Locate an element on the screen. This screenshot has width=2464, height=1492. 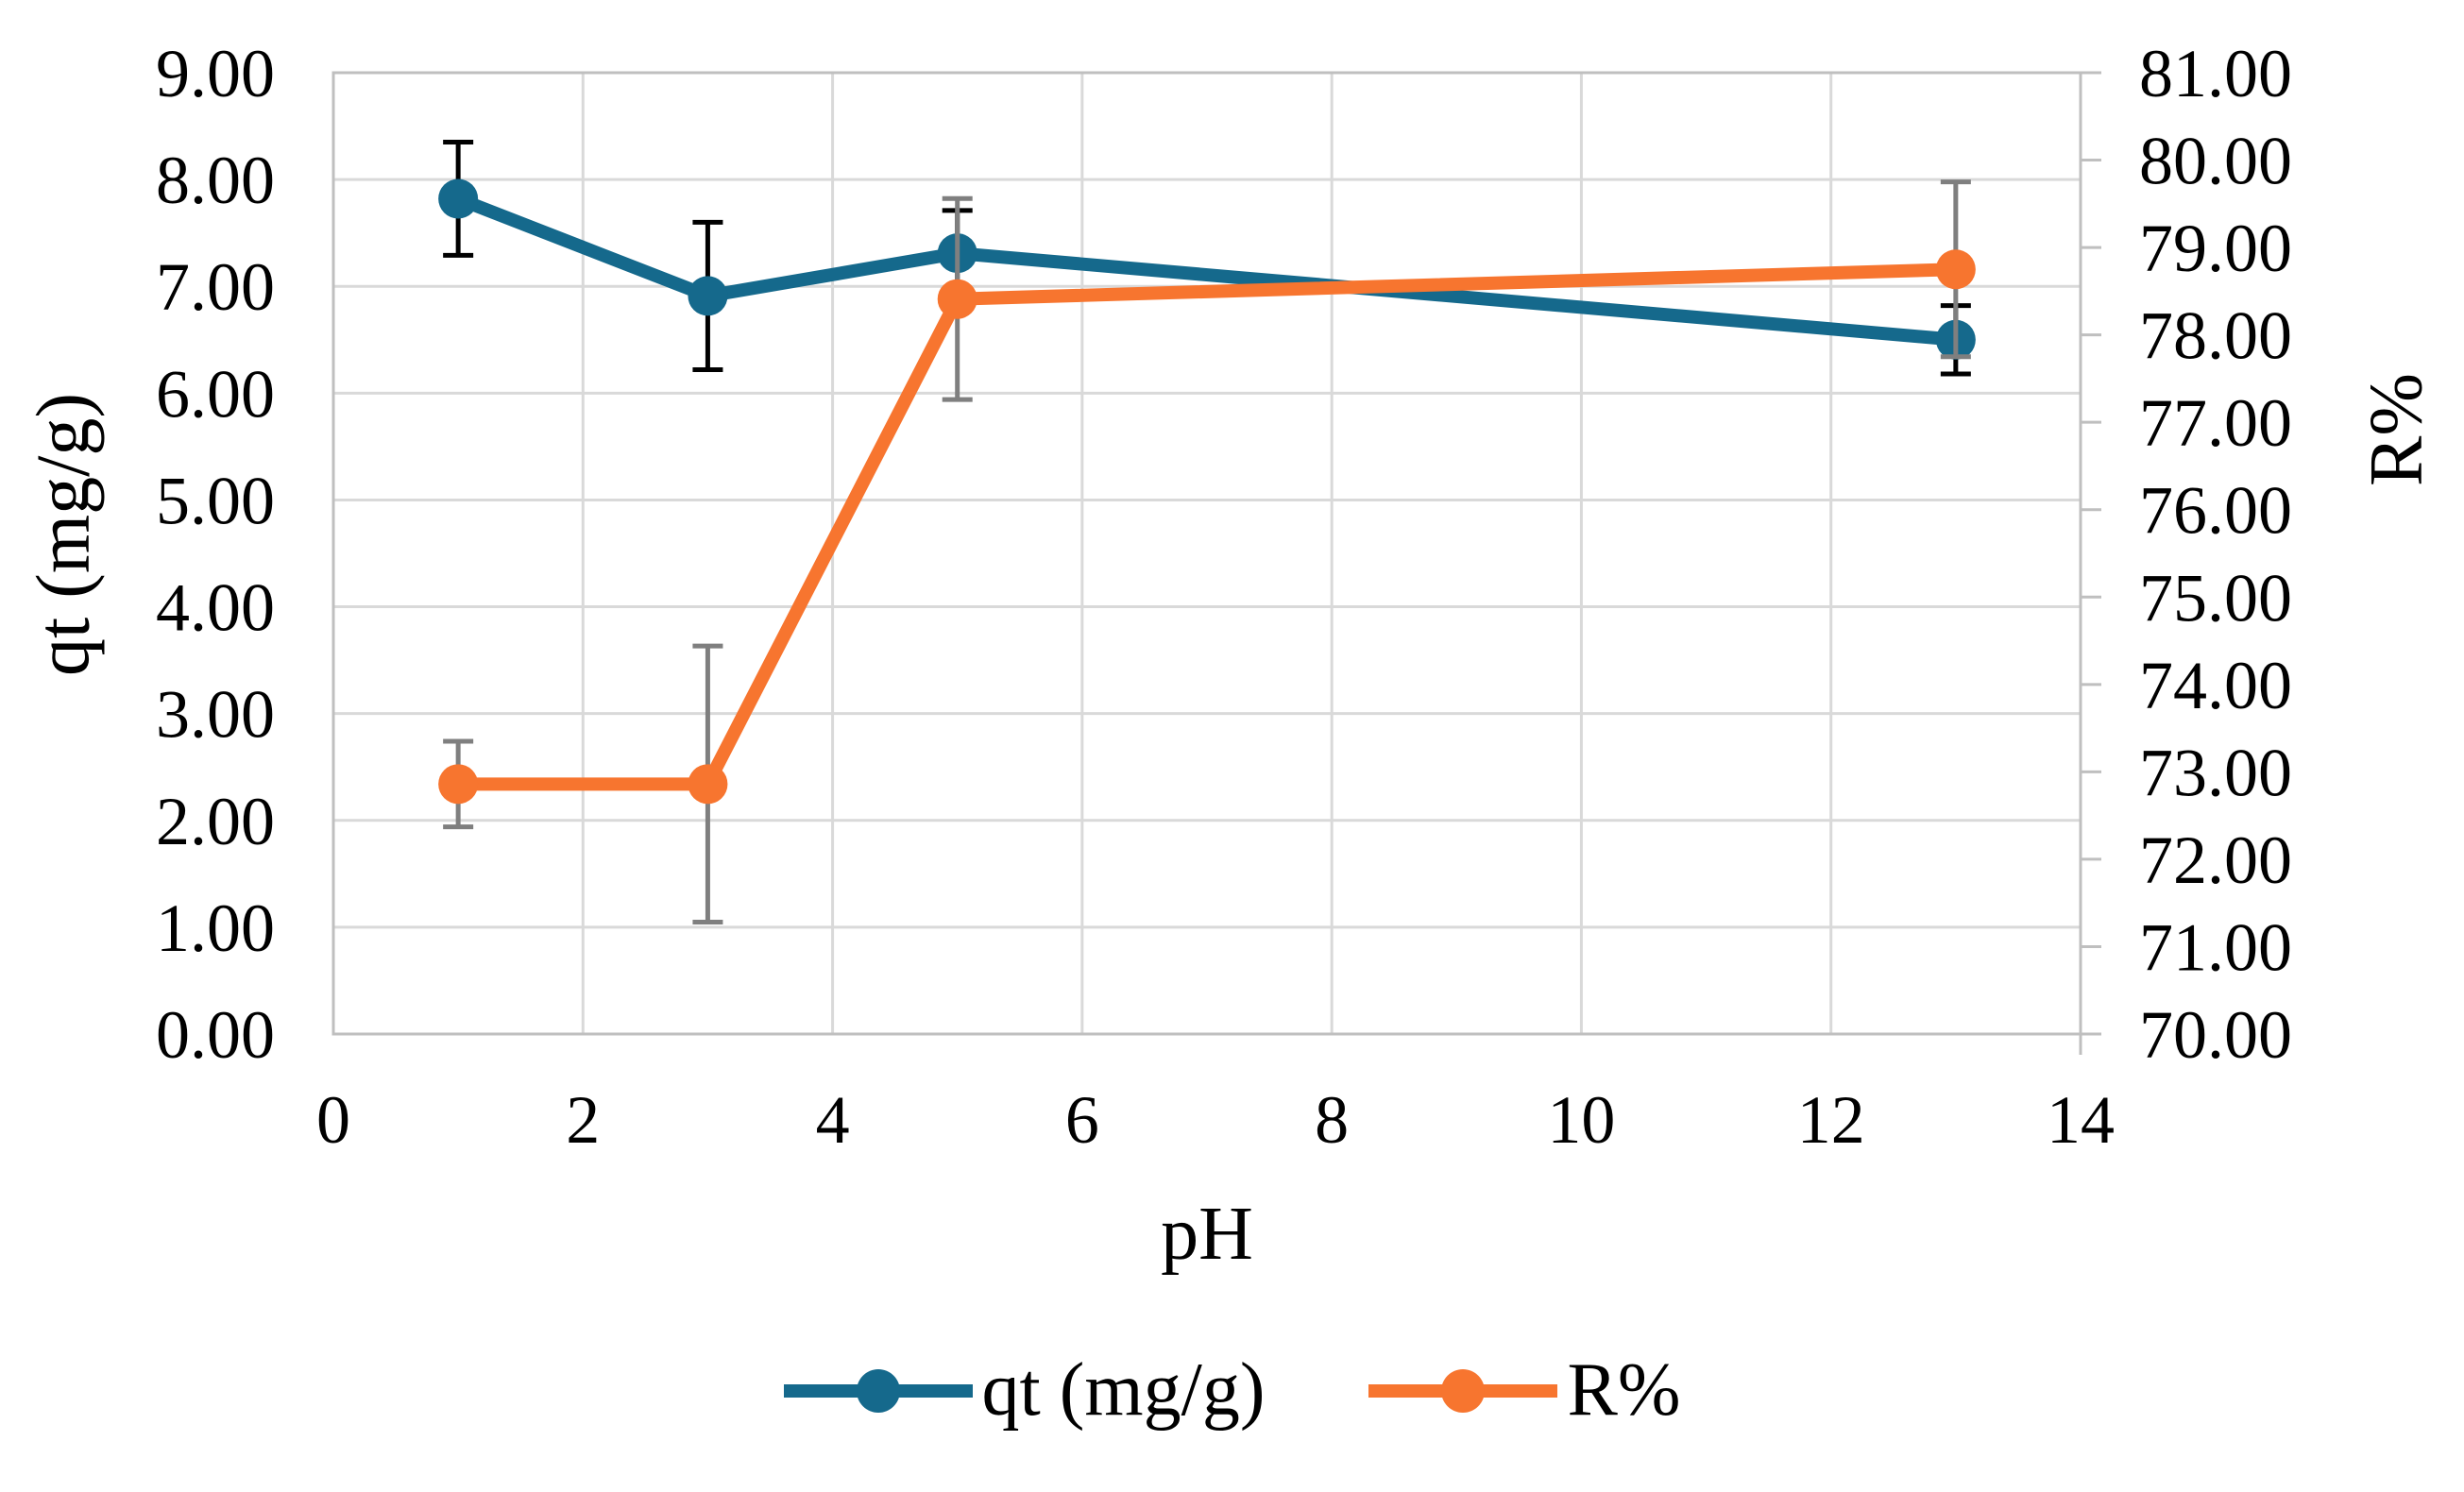
left-axis-tick-label: 4.00 is located at coordinates (215, 608).